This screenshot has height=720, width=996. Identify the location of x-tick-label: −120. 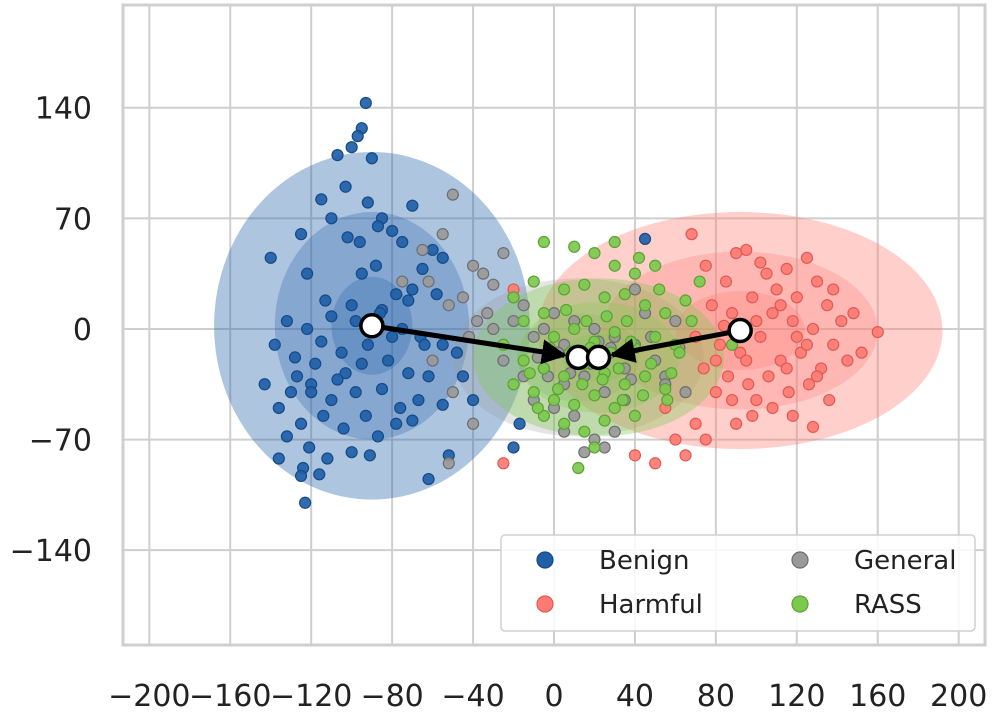
(311, 696).